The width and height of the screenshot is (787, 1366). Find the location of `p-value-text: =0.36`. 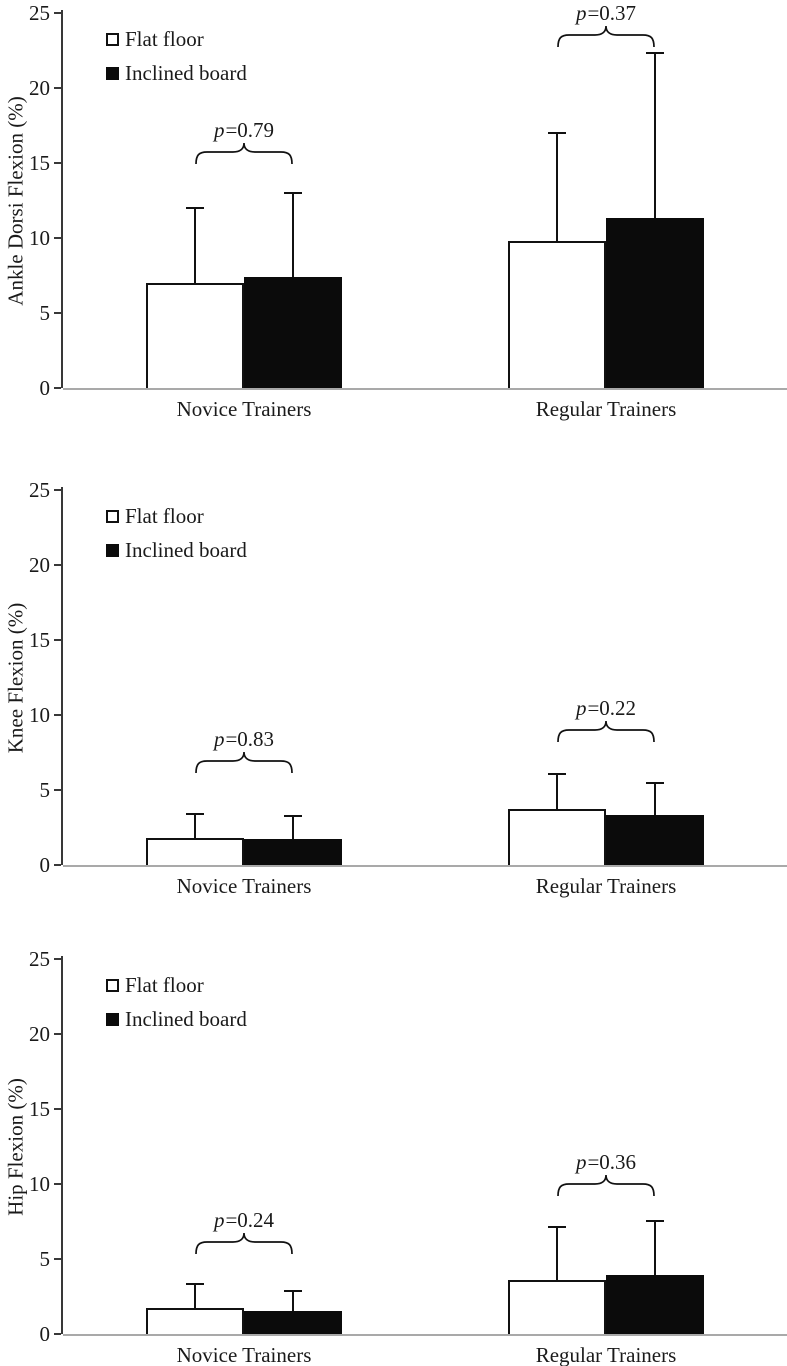

p-value-text: =0.36 is located at coordinates (612, 1161).